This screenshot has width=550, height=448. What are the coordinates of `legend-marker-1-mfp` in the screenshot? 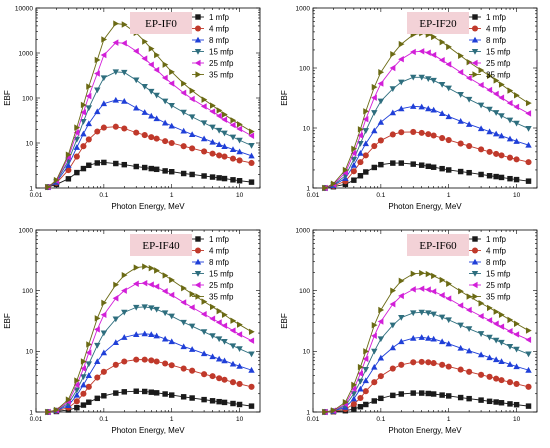 It's located at (198, 17).